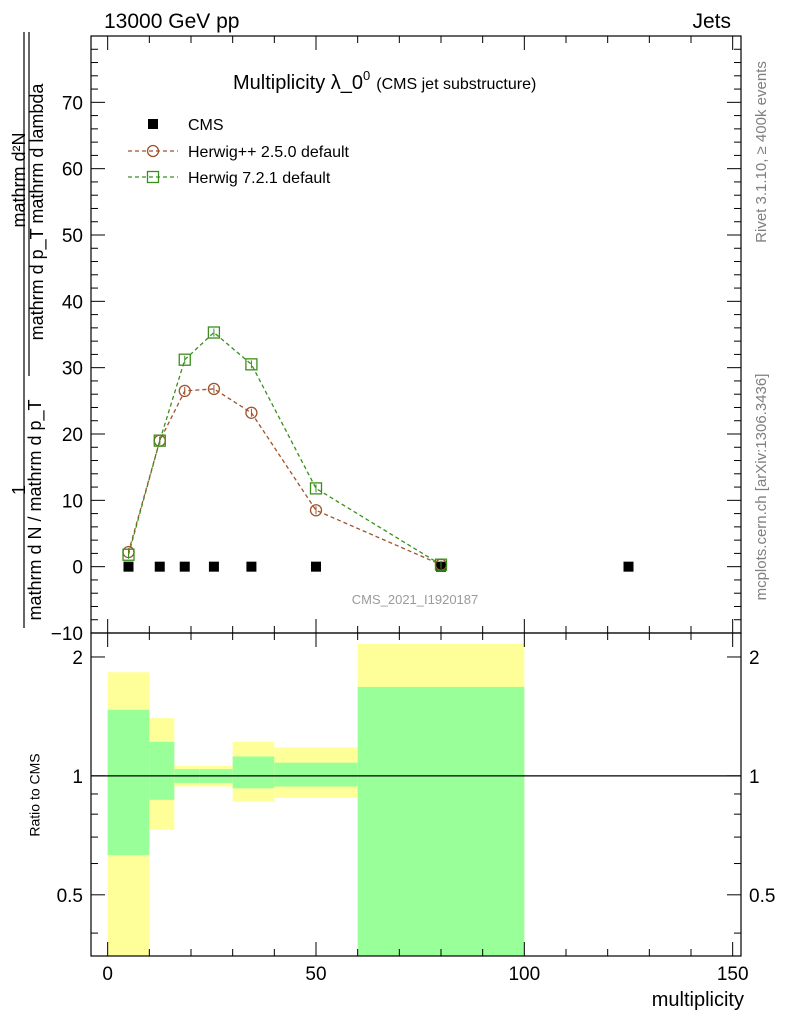 The image size is (786, 1024). Describe the element at coordinates (206, 125) in the screenshot. I see `legend-cms-label: CMS` at that location.